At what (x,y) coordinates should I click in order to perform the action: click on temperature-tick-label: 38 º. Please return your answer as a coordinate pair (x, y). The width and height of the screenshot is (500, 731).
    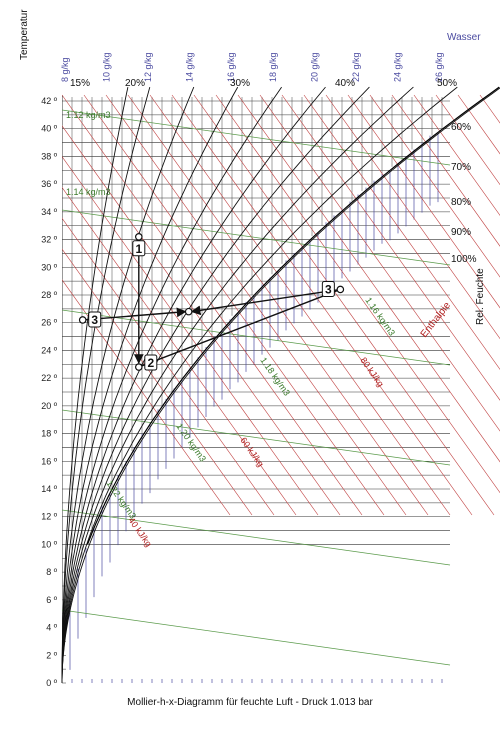
    Looking at the image, I should click on (49, 156).